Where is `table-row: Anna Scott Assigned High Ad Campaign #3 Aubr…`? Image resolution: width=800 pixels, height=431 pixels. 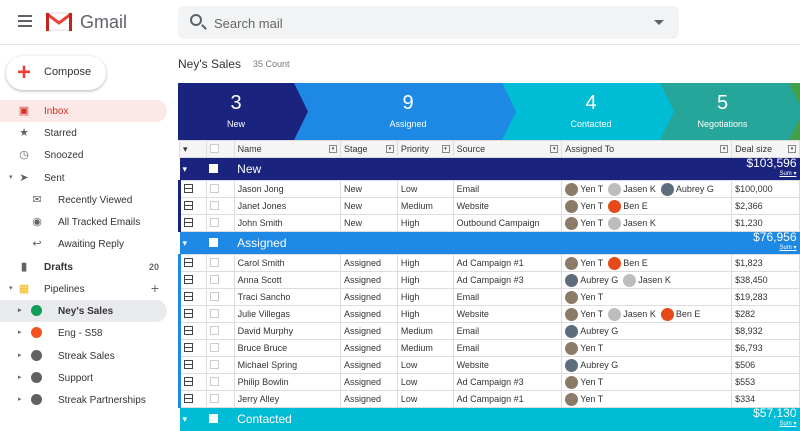
table-row: Anna Scott Assigned High Ad Campaign #3 Aubr… is located at coordinates (489, 280).